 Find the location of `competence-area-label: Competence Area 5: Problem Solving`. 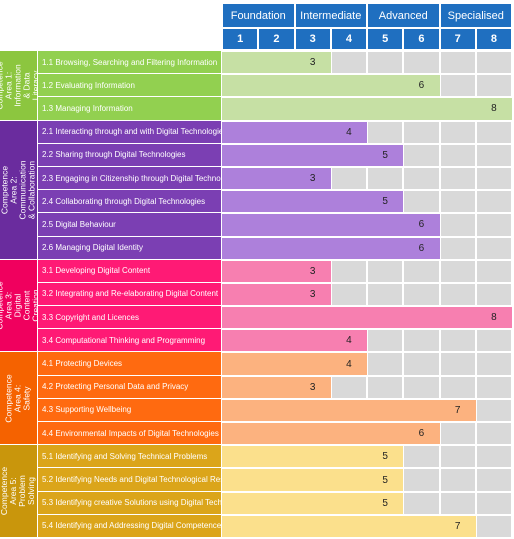

competence-area-label: Competence Area 5: Problem Solving is located at coordinates (18, 491).